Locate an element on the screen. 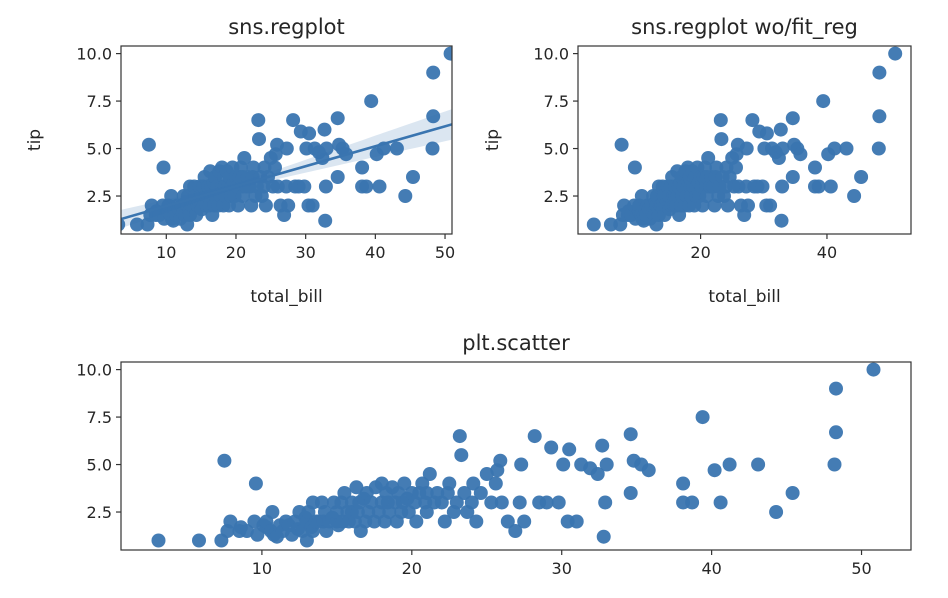 The width and height of the screenshot is (948, 598). confidence-band is located at coordinates (286, 169).